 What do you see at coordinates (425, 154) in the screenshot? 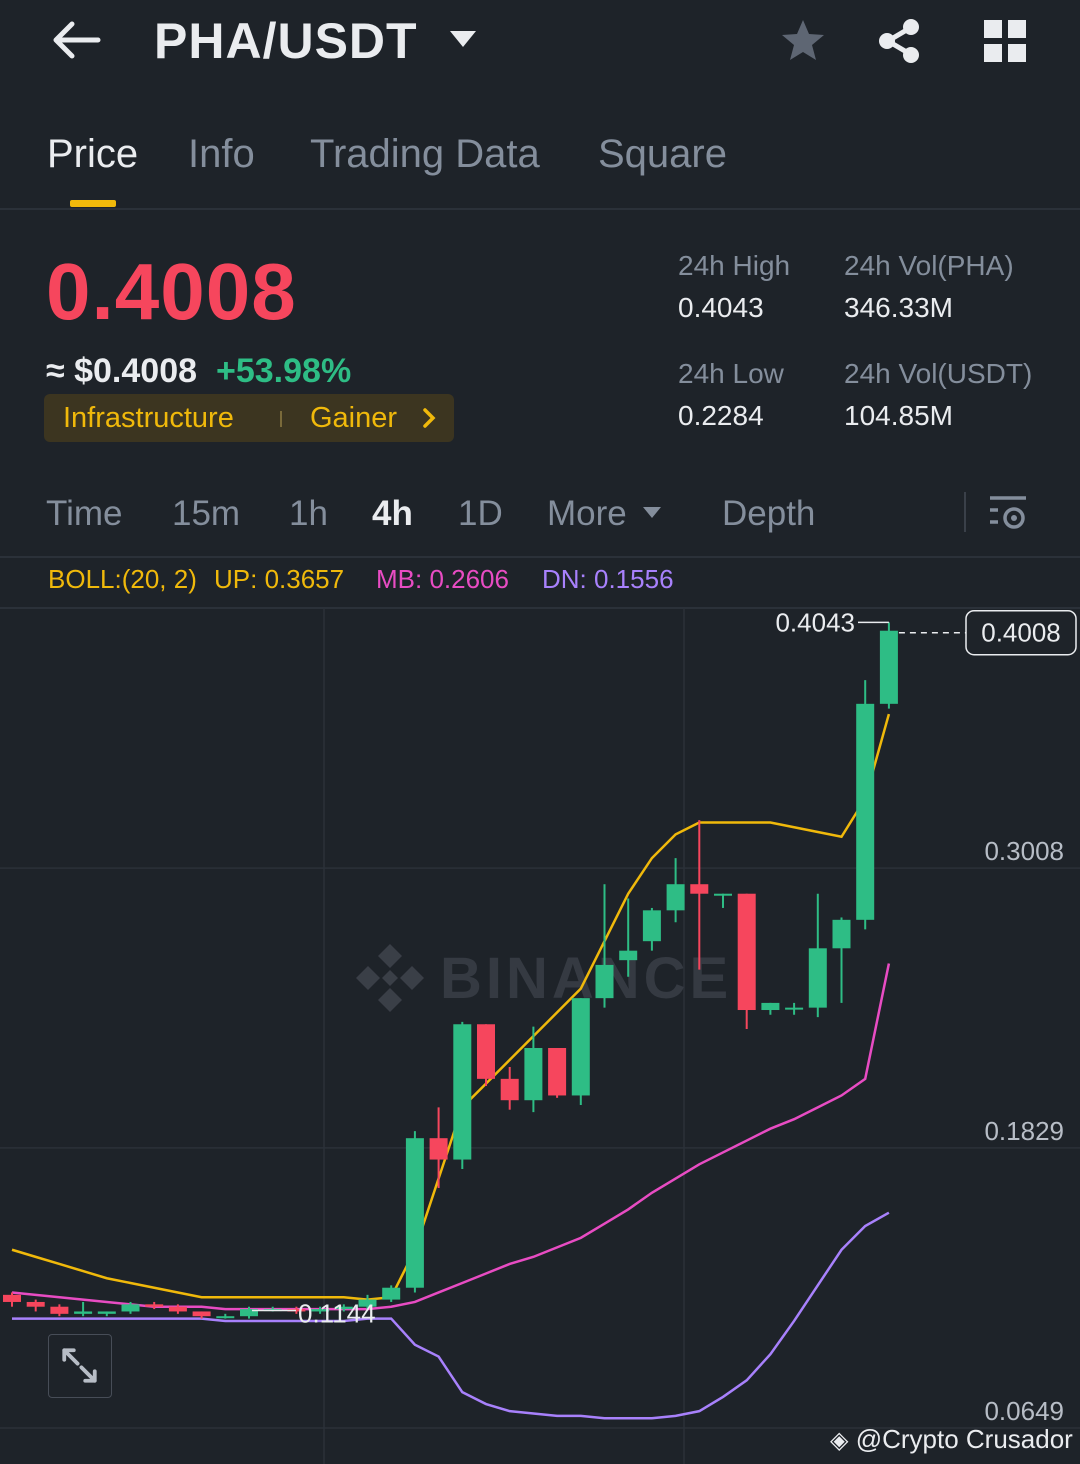
I see `tab-trading-data: Trading Data` at bounding box center [425, 154].